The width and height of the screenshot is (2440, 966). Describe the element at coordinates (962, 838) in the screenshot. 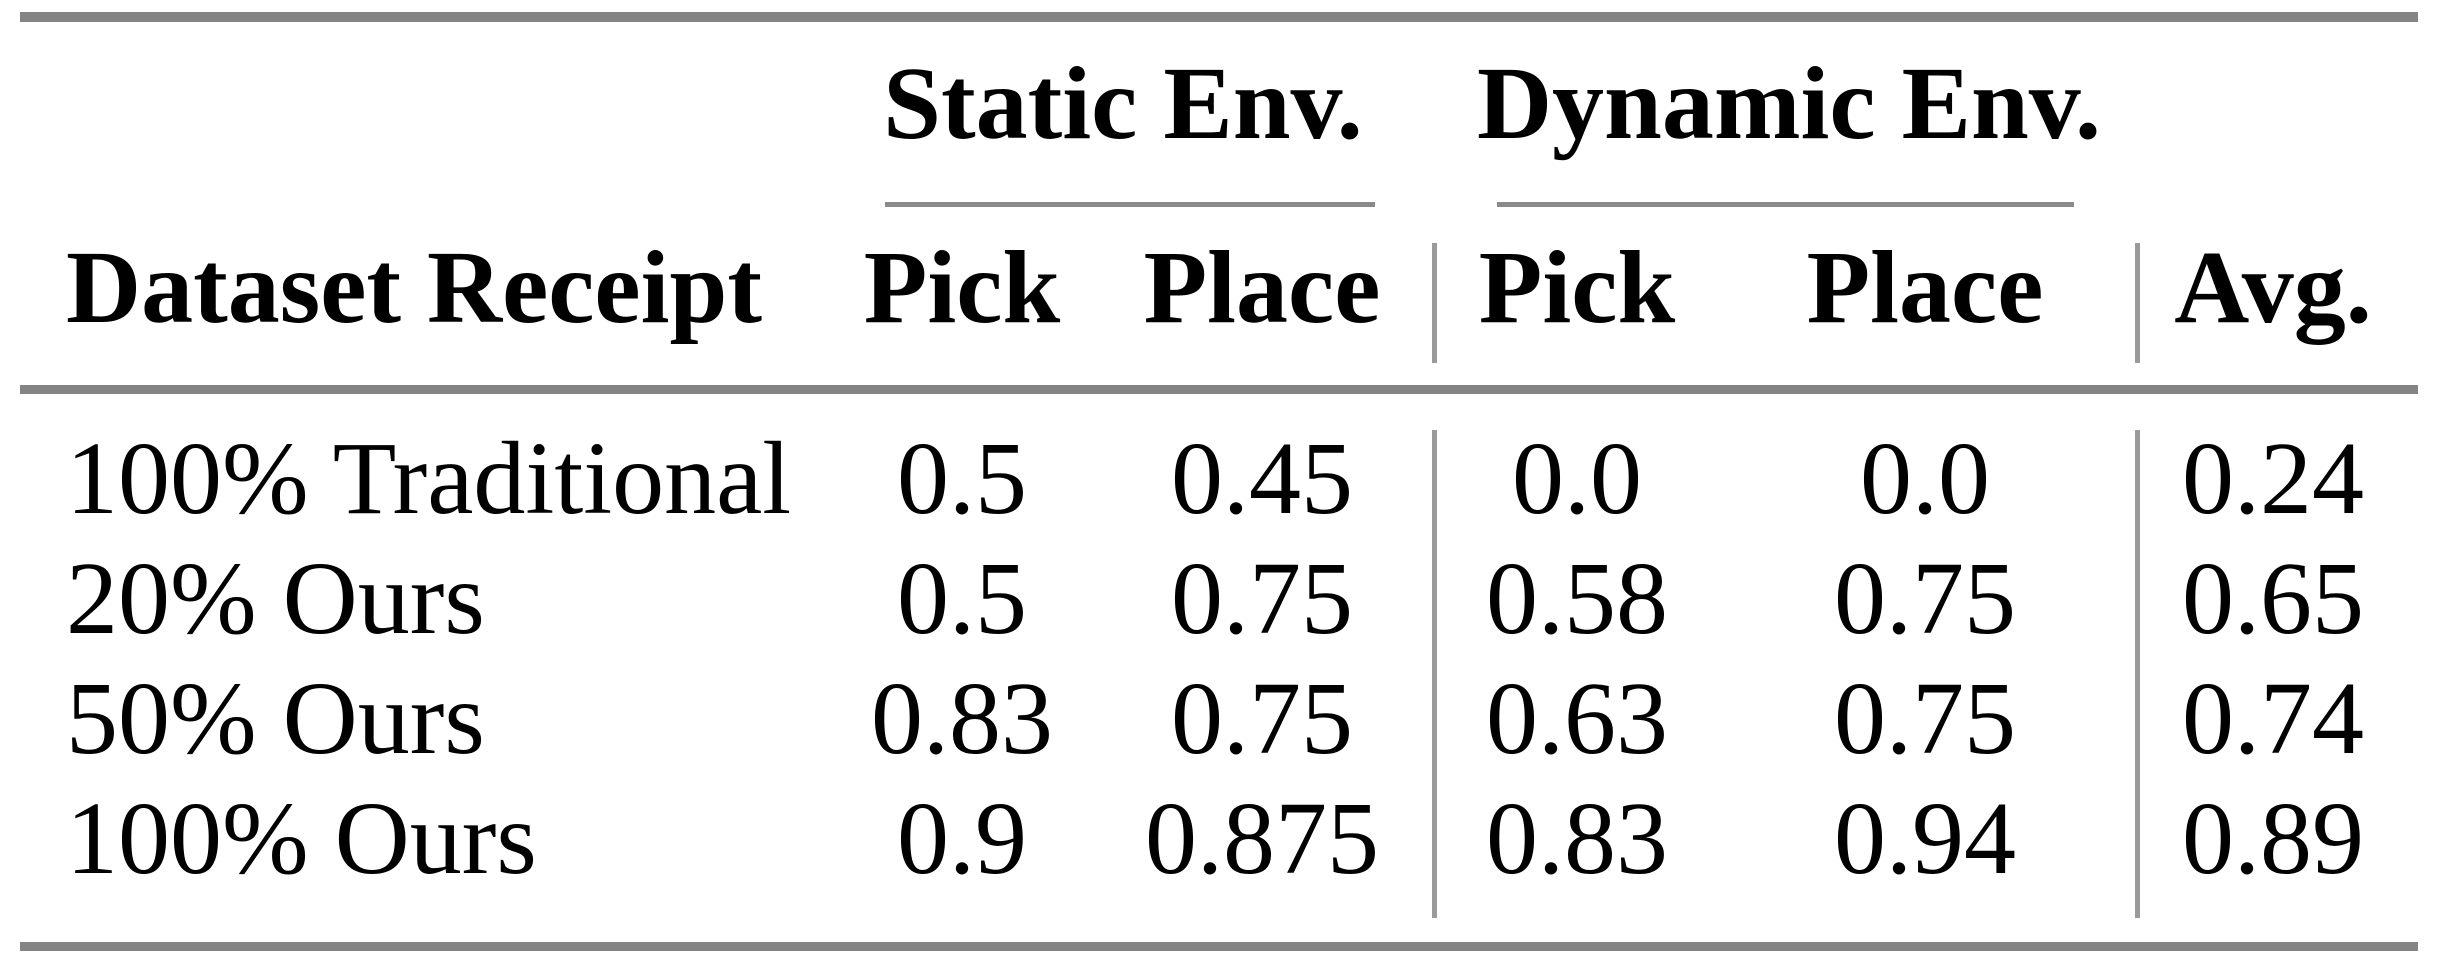

I see `cell-static-pick: 0.9` at that location.